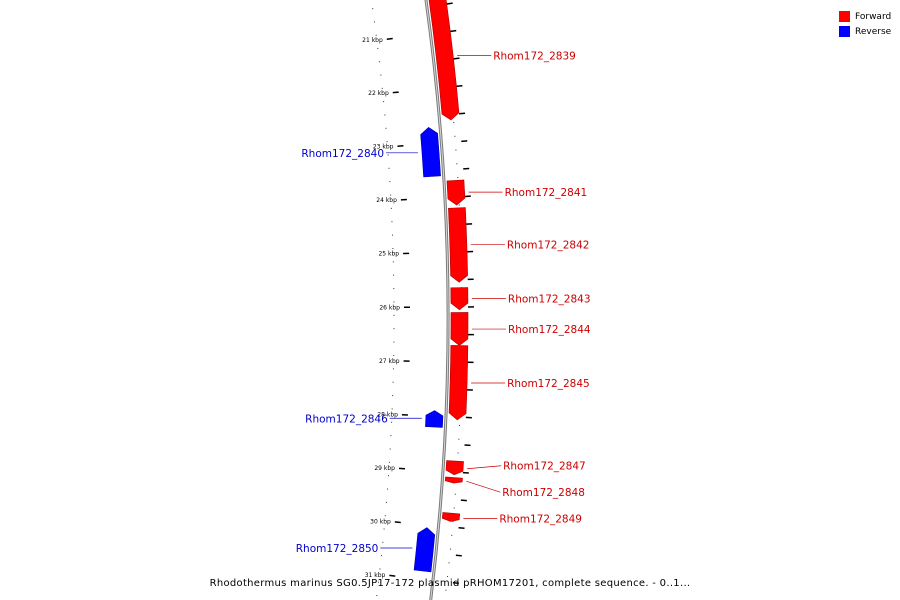 The image size is (900, 600). Describe the element at coordinates (844, 16) in the screenshot. I see `forward-swatch` at that location.